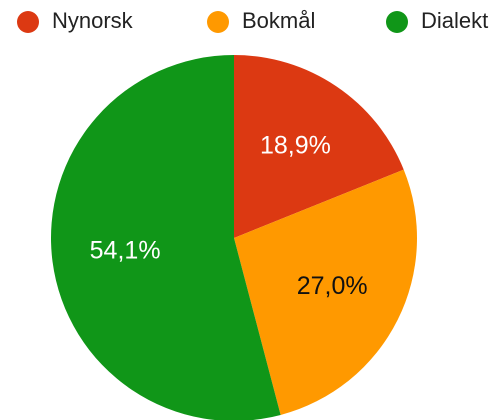  What do you see at coordinates (125, 251) in the screenshot?
I see `slice-label: 54,1%` at bounding box center [125, 251].